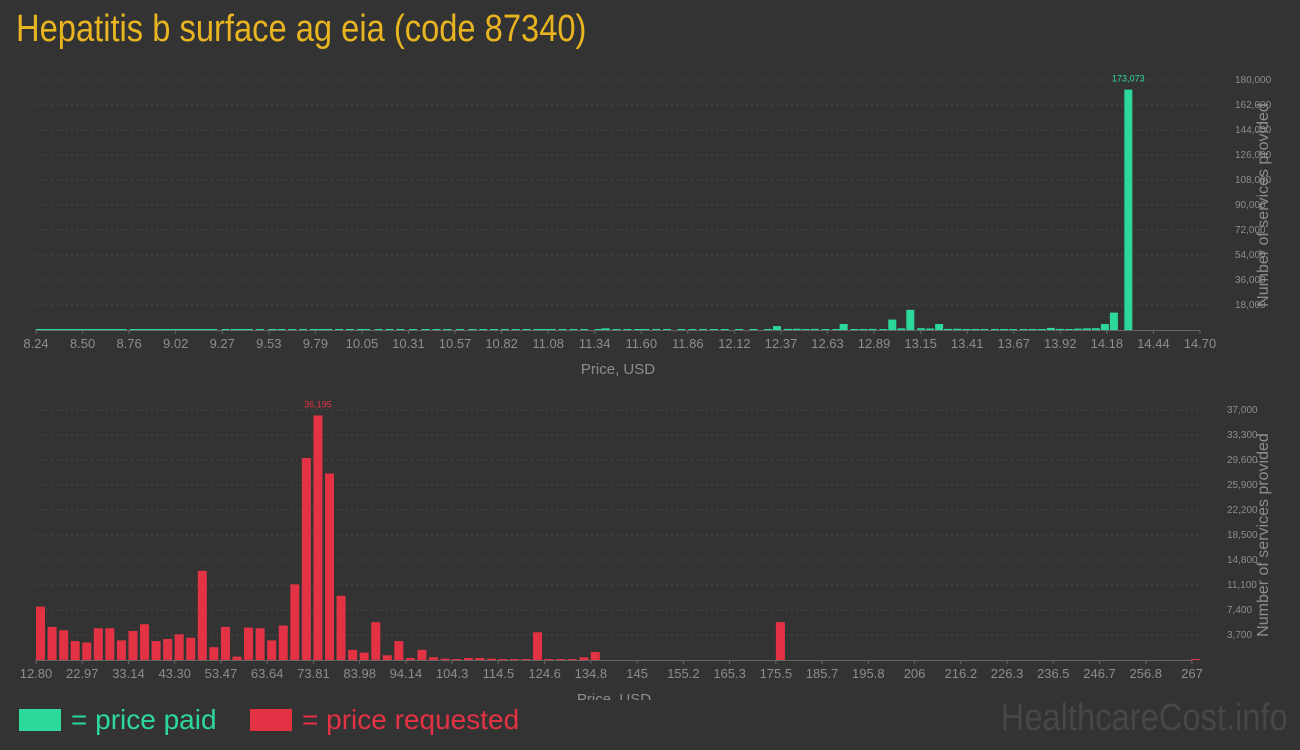  Describe the element at coordinates (618, 369) in the screenshot. I see `x-axis-label: Price, USD` at that location.